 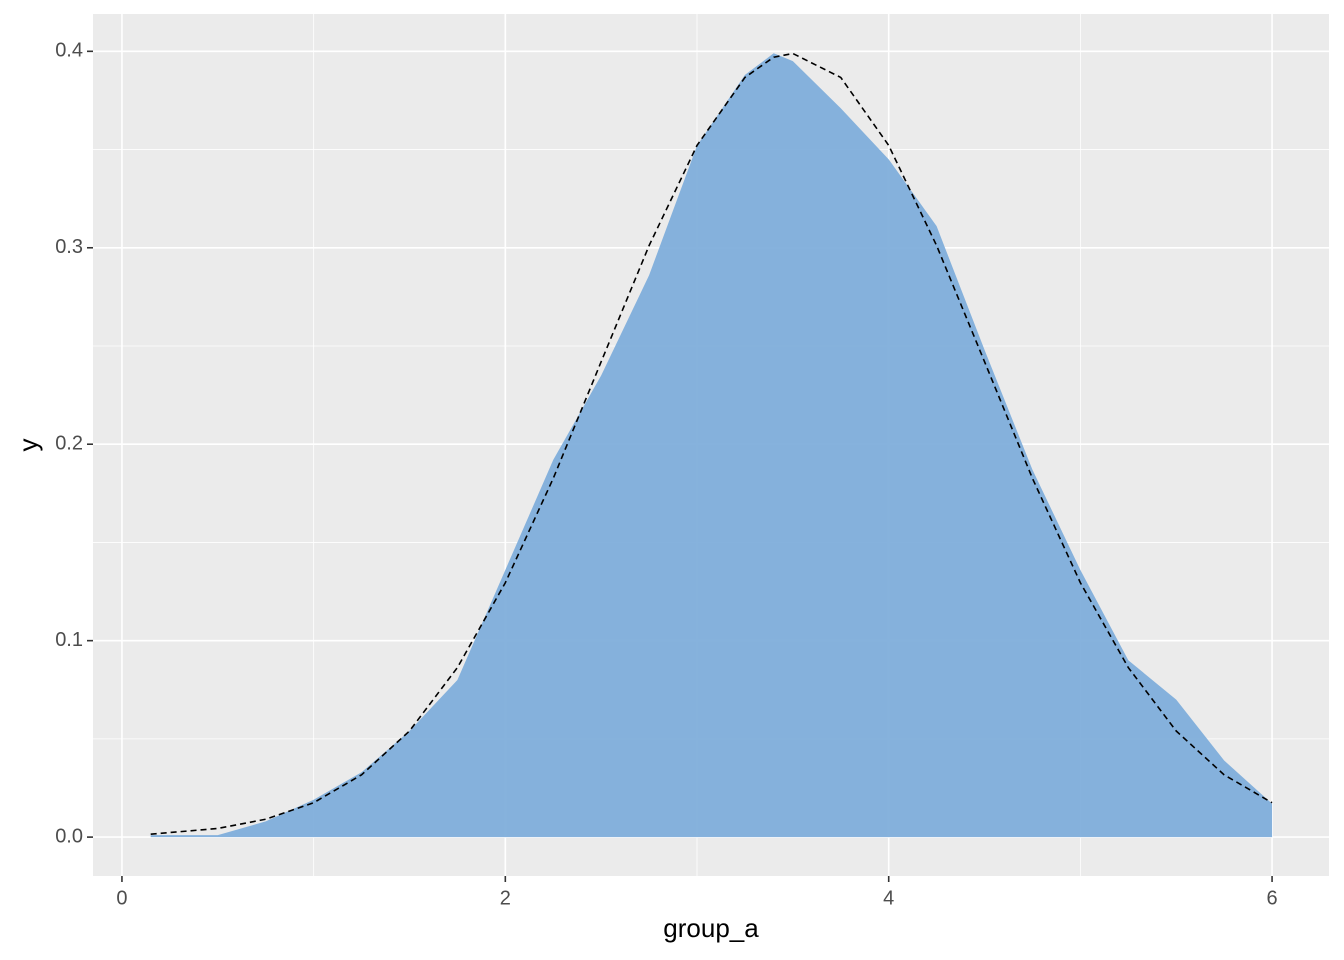 I want to click on x-tick-label: 2, so click(x=505, y=898).